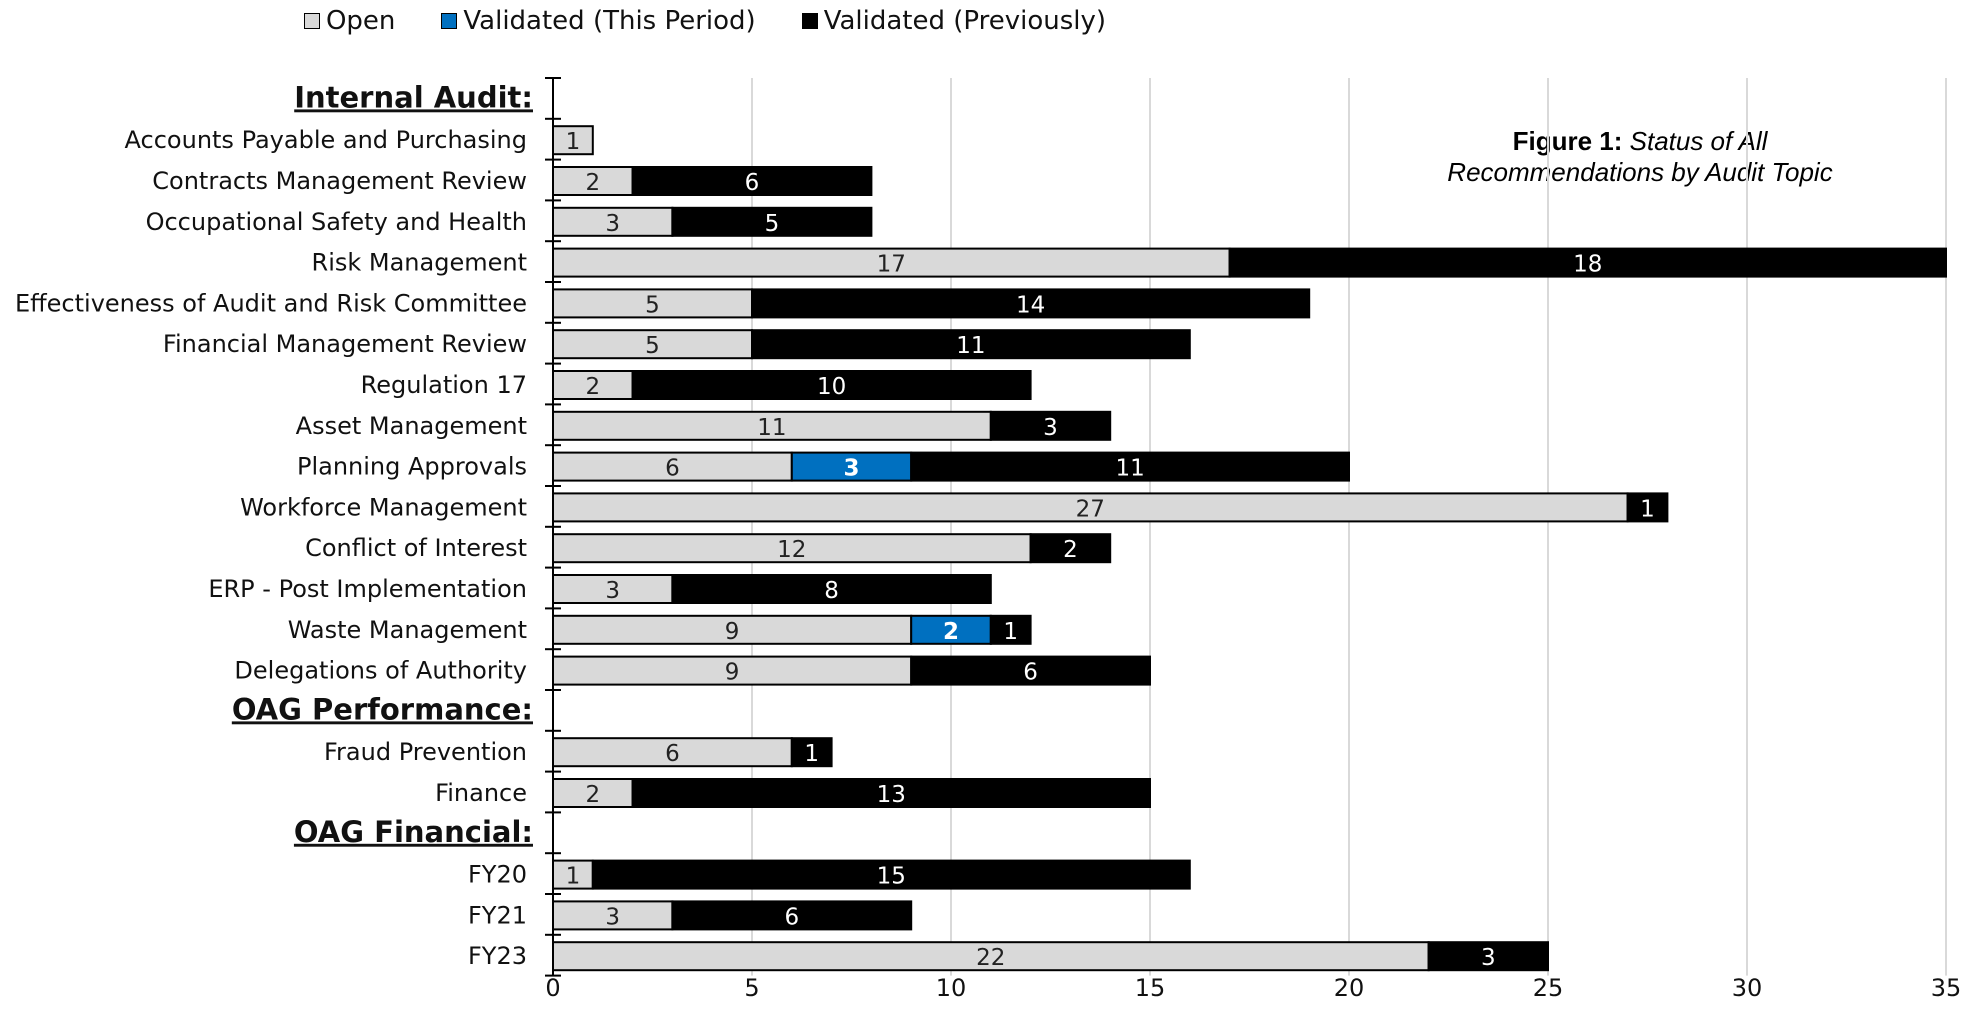 The height and width of the screenshot is (1018, 1962). What do you see at coordinates (951, 988) in the screenshot?
I see `x-tick-label: 10` at bounding box center [951, 988].